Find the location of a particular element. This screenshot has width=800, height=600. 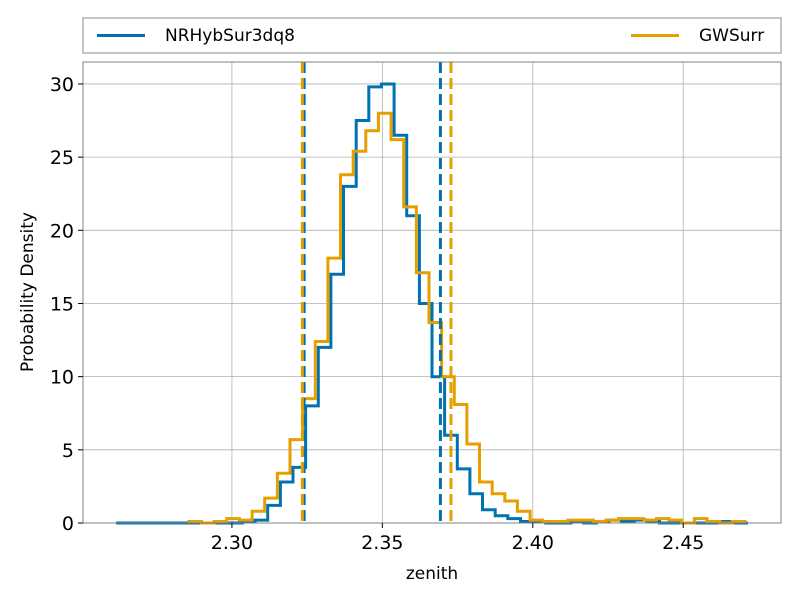

y-axis-label: Probability Density is located at coordinates (28, 292).